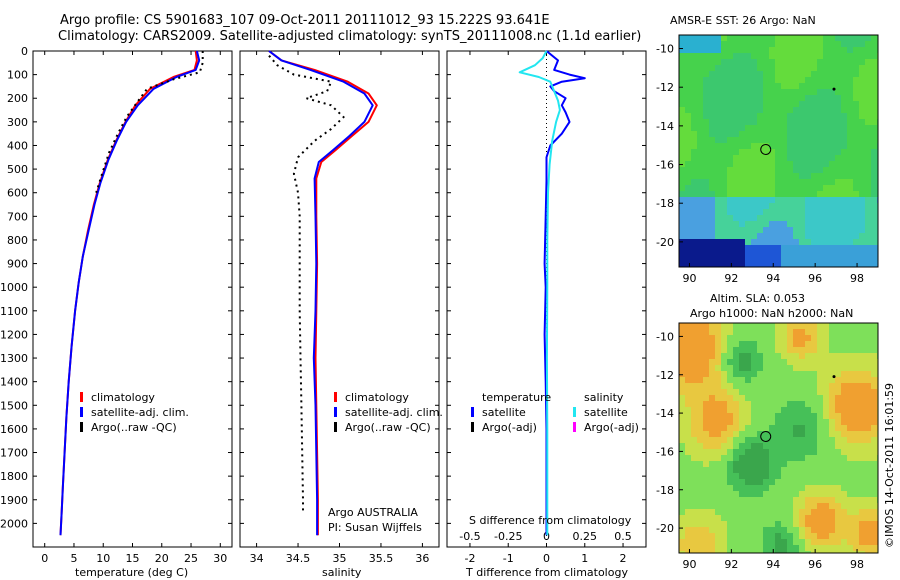 The width and height of the screenshot is (900, 580). Describe the element at coordinates (14, 382) in the screenshot. I see `y-tick-label: 1400` at that location.